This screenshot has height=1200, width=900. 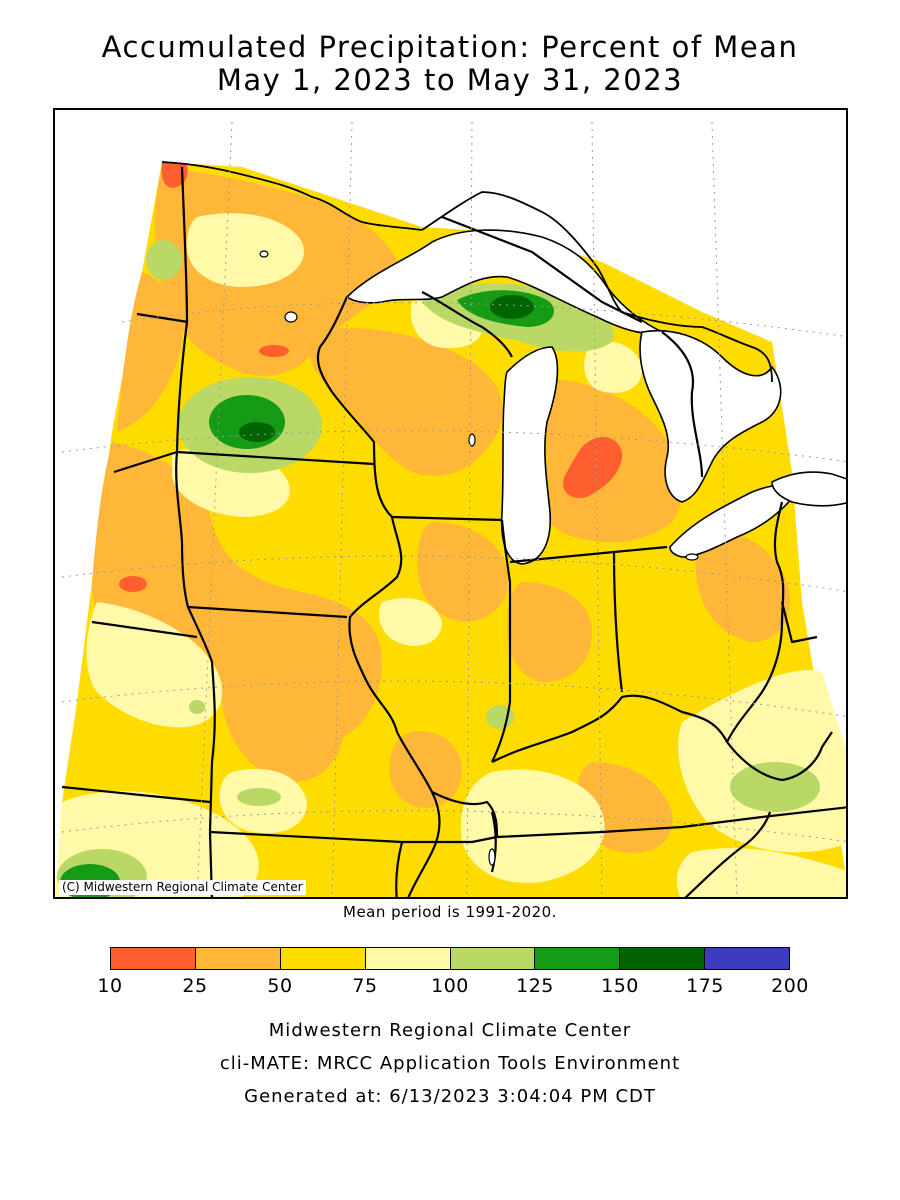 I want to click on footer-org: Midwestern Regional Climate Center, so click(x=450, y=1030).